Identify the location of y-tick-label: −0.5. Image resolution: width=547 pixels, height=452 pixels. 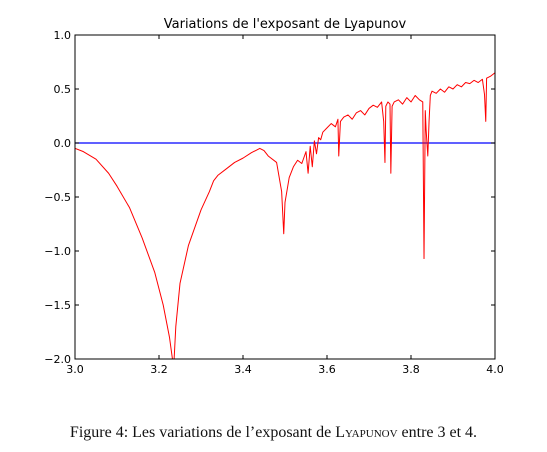
(57, 197).